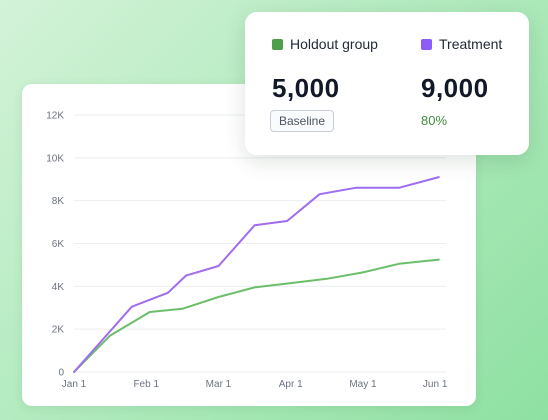 The height and width of the screenshot is (420, 548). What do you see at coordinates (58, 287) in the screenshot?
I see `y-tick-label: 4K` at bounding box center [58, 287].